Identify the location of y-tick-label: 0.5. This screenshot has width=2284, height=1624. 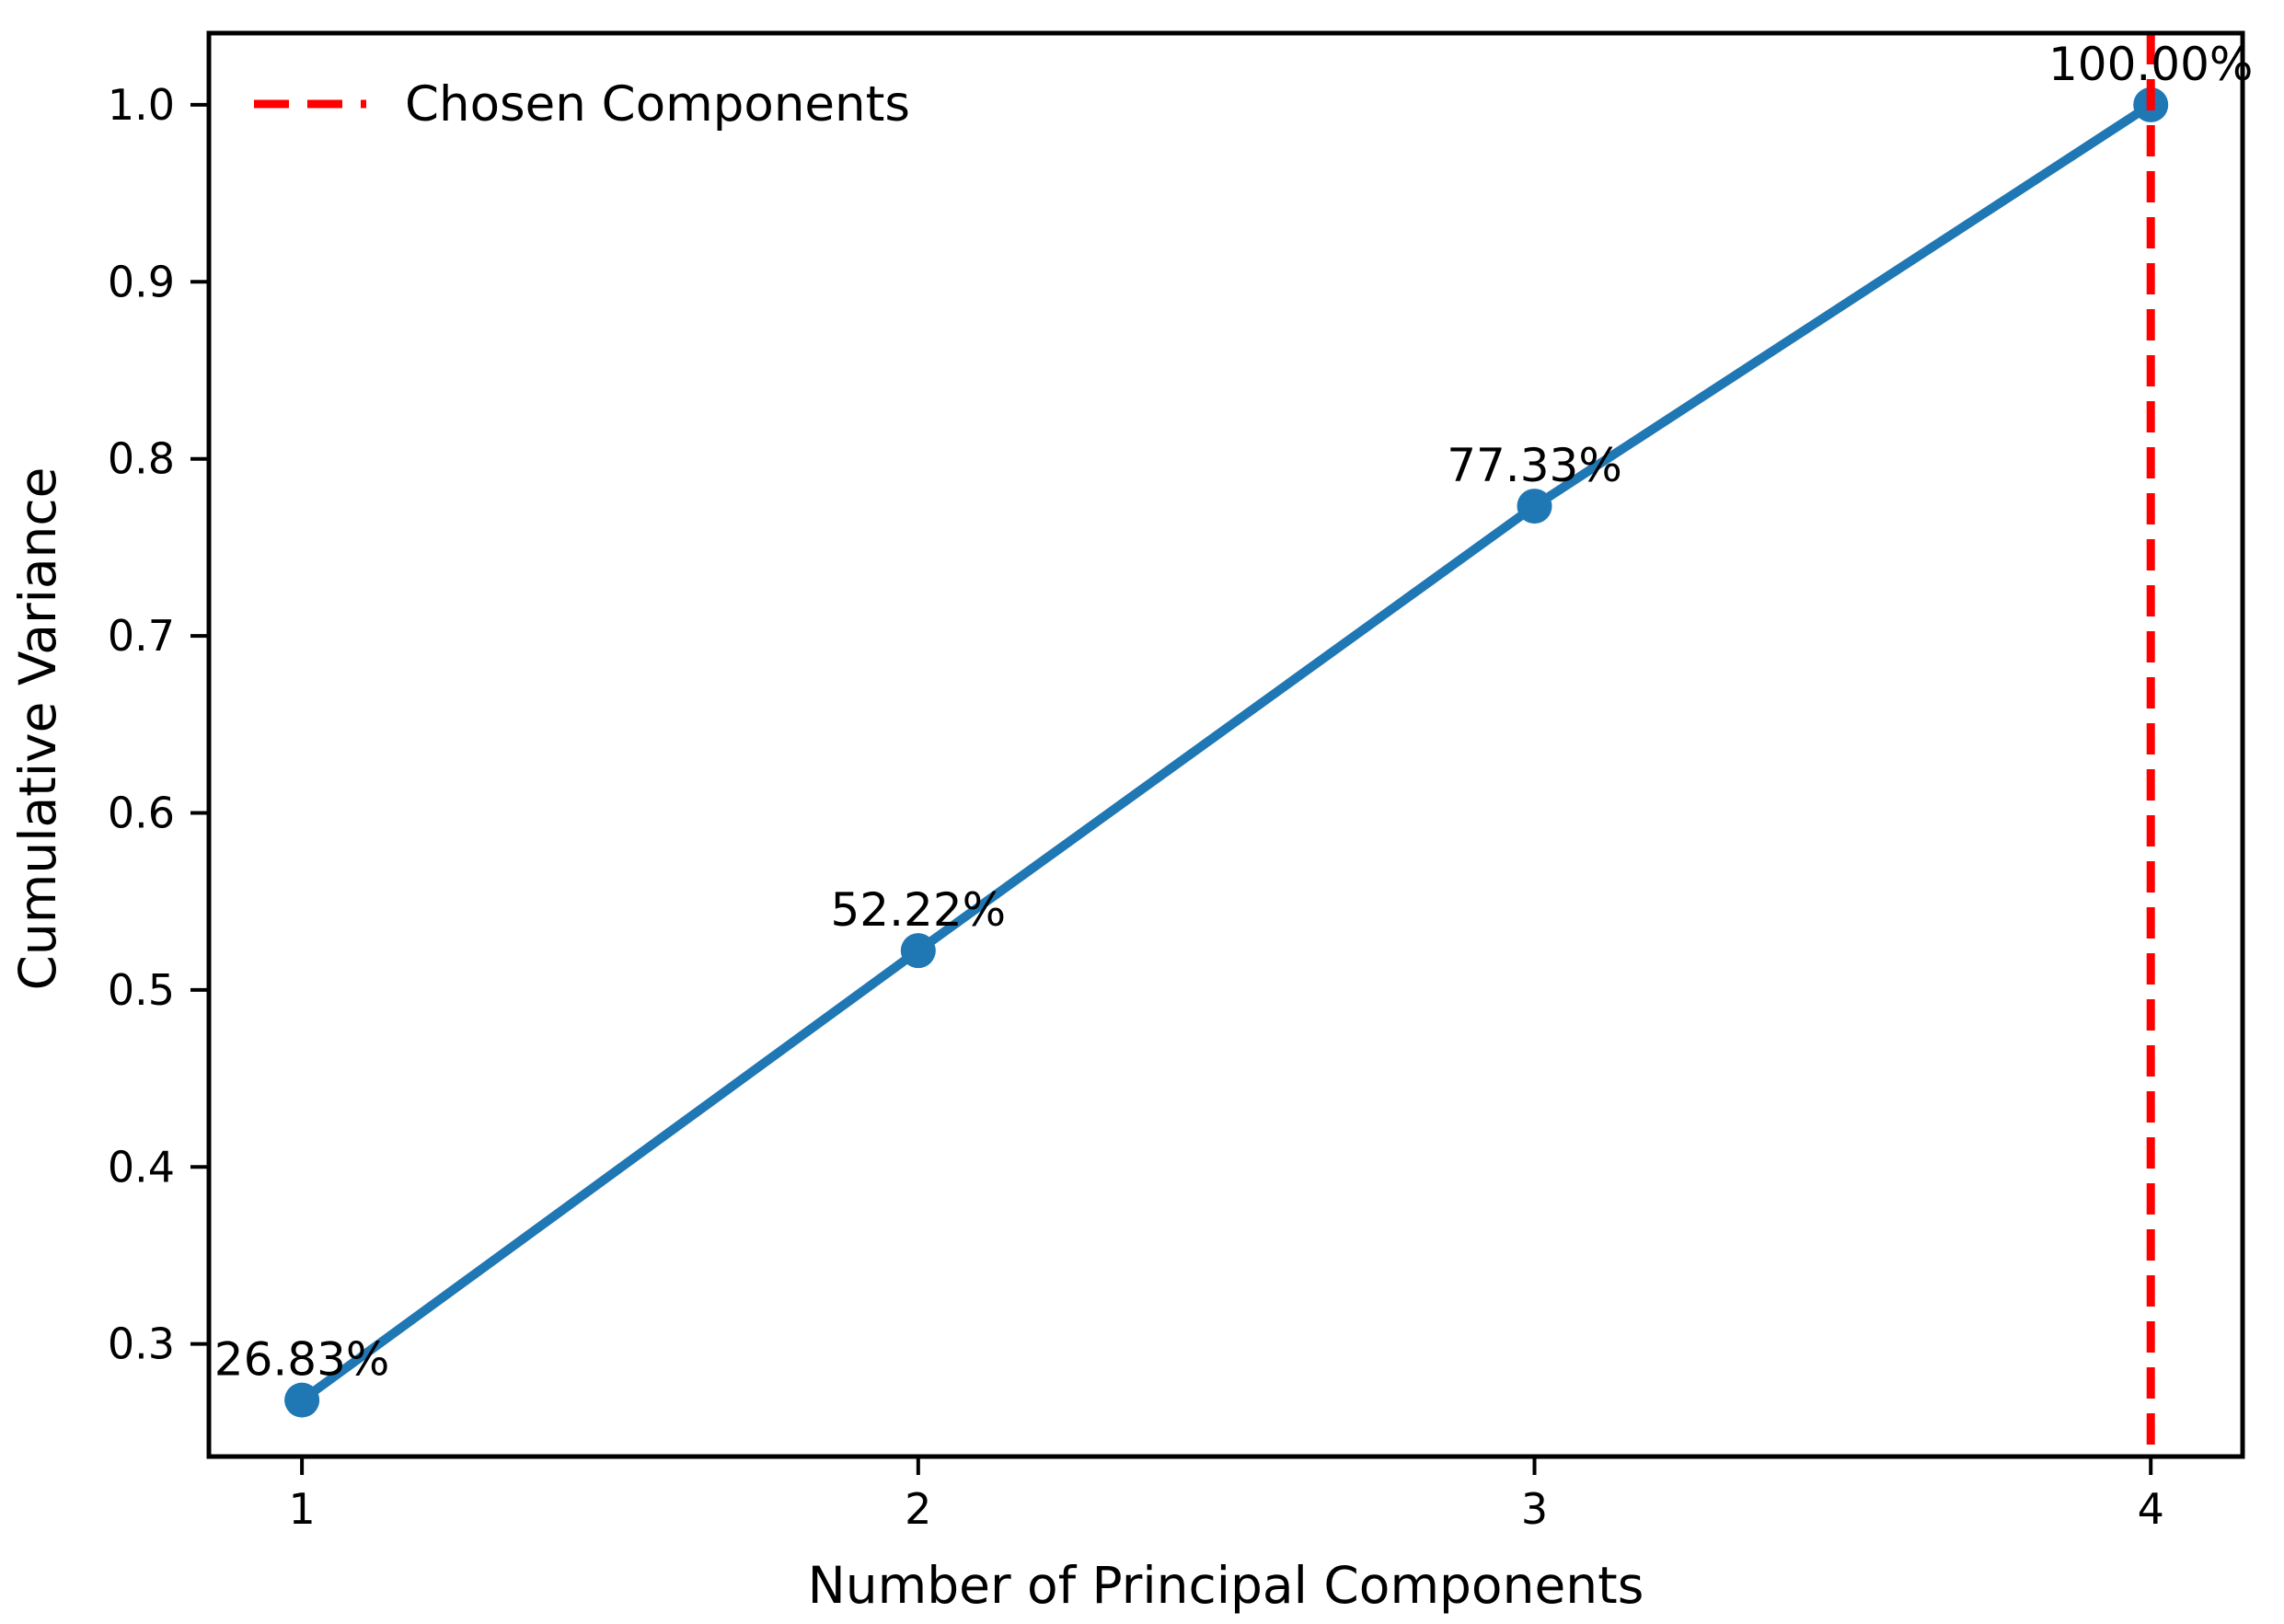
(141, 990).